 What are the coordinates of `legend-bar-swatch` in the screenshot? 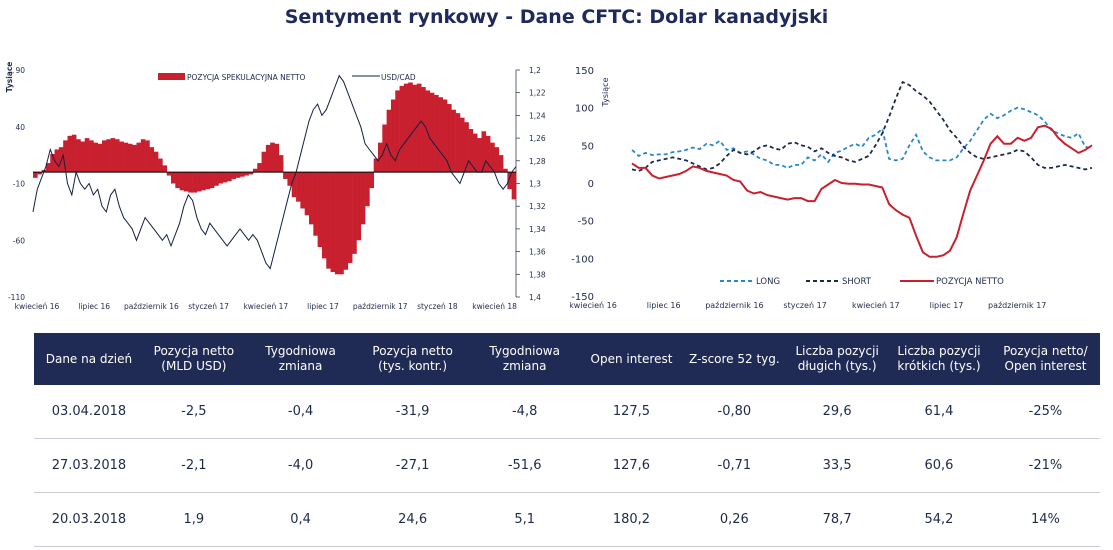 It's located at (171, 76).